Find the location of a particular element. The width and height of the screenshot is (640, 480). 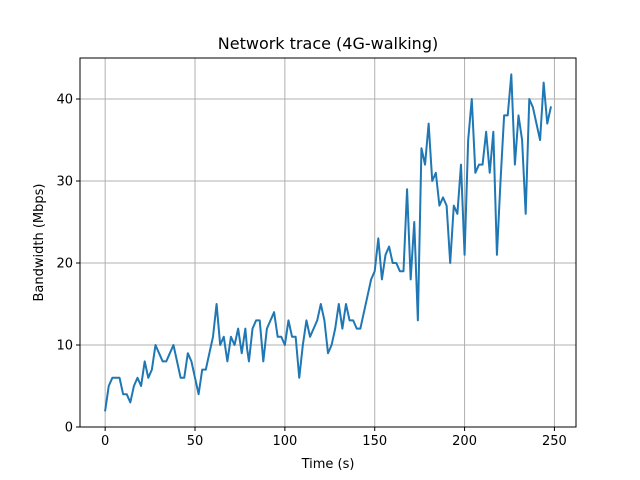

x-tick-label: 100 is located at coordinates (284, 441).